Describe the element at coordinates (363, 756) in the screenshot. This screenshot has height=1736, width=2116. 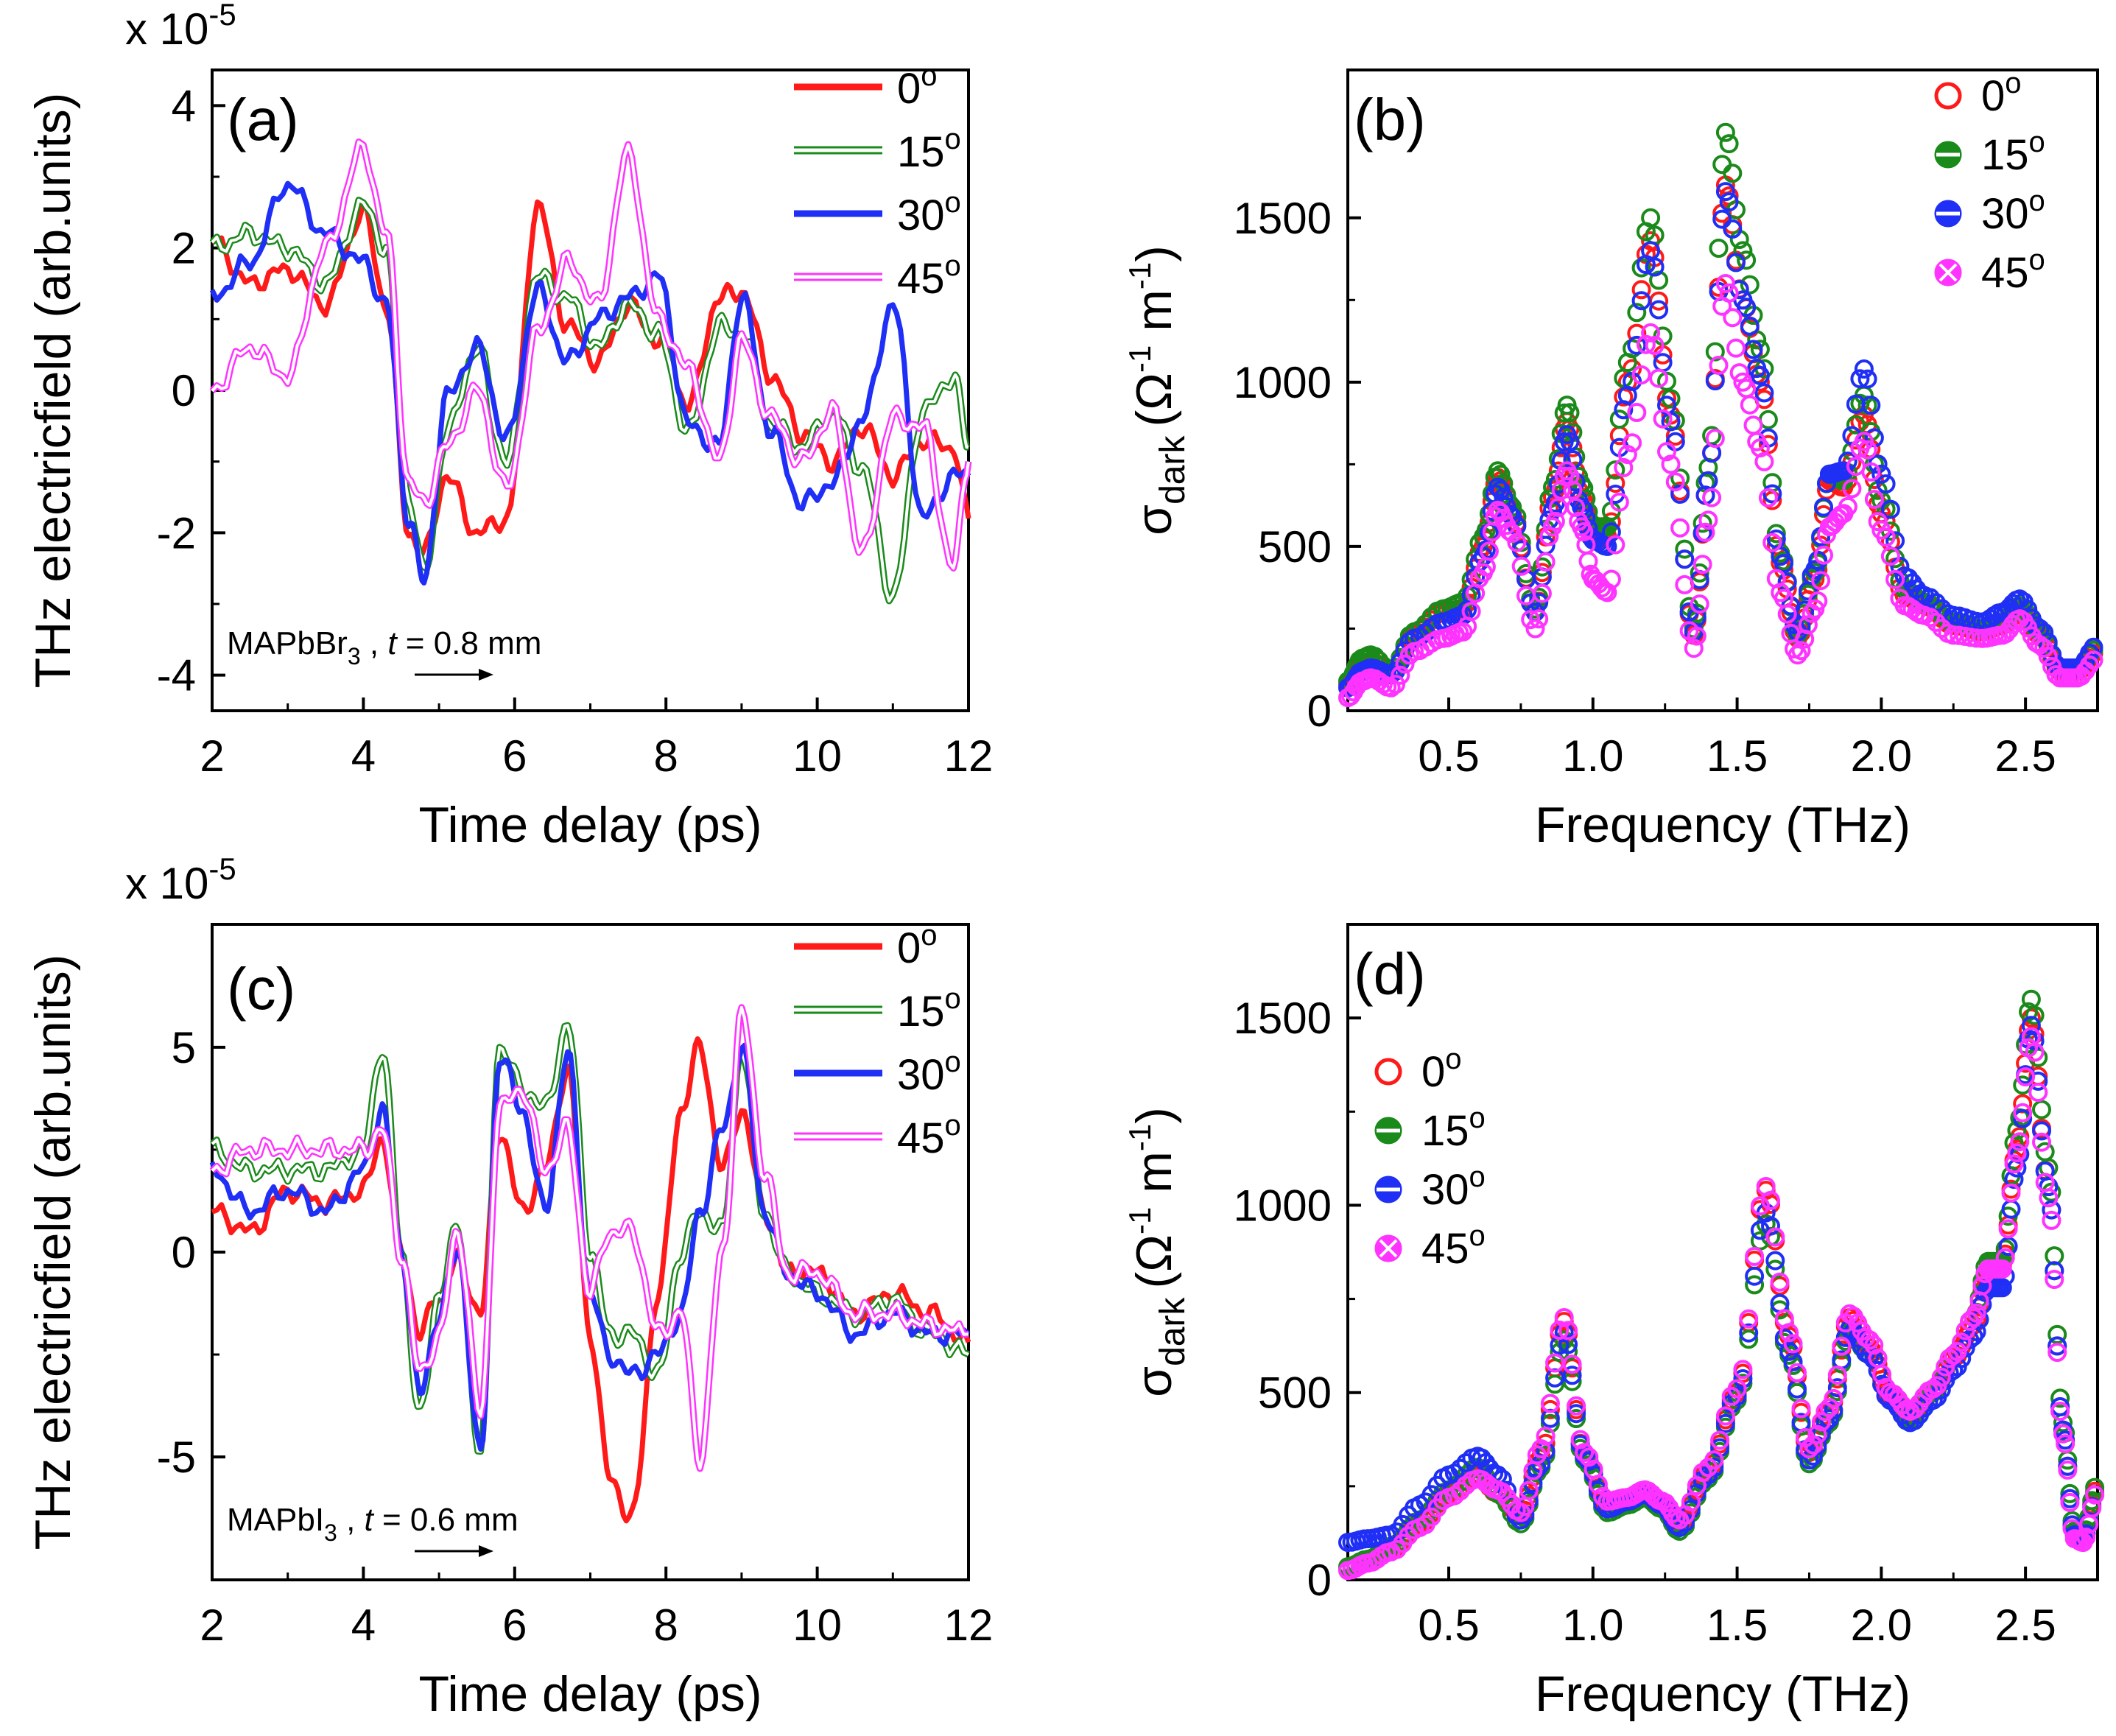
I see `x-tick-label: 4` at that location.